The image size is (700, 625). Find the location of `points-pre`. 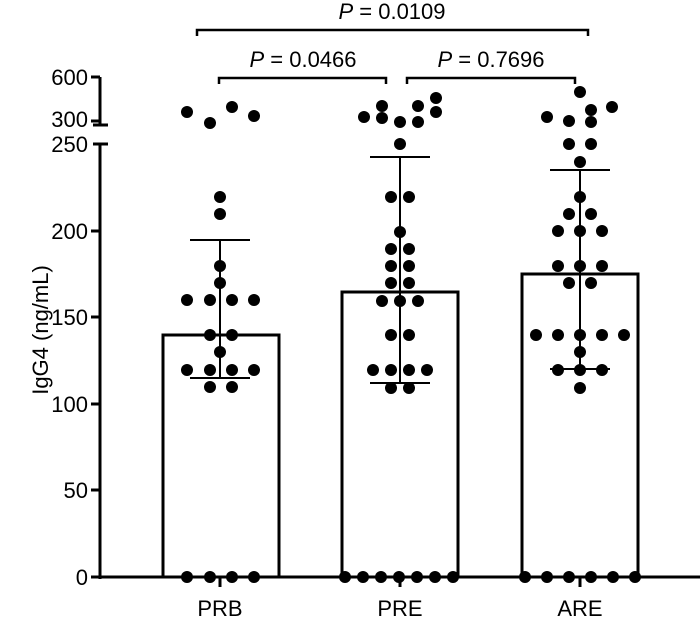

points-pre is located at coordinates (399, 337).